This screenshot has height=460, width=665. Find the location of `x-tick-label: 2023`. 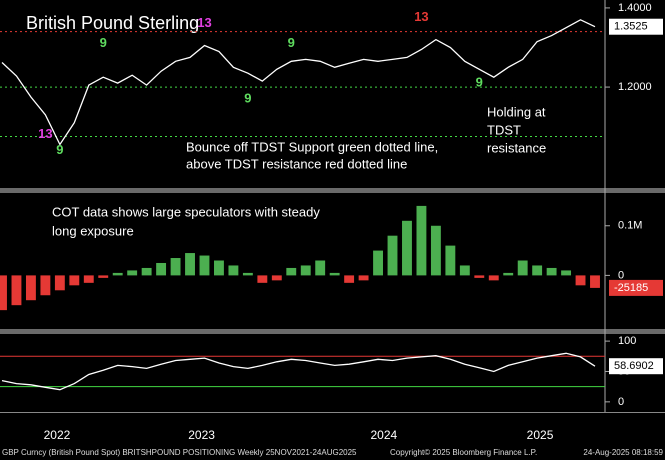

x-tick-label: 2023 is located at coordinates (201, 435).